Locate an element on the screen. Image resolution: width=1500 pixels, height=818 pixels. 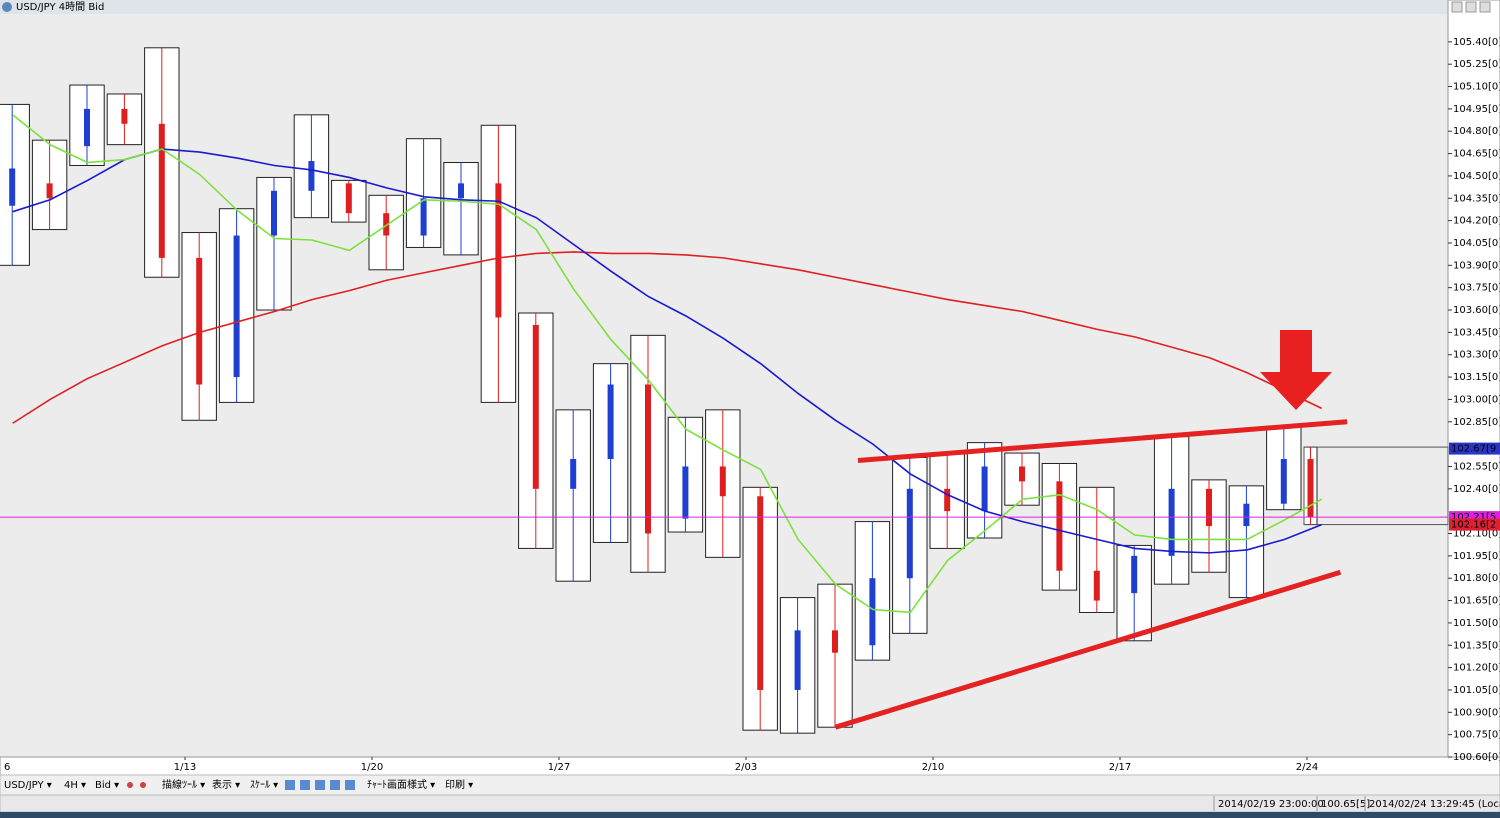
x-tick-label: 2/17 is located at coordinates (1120, 767).